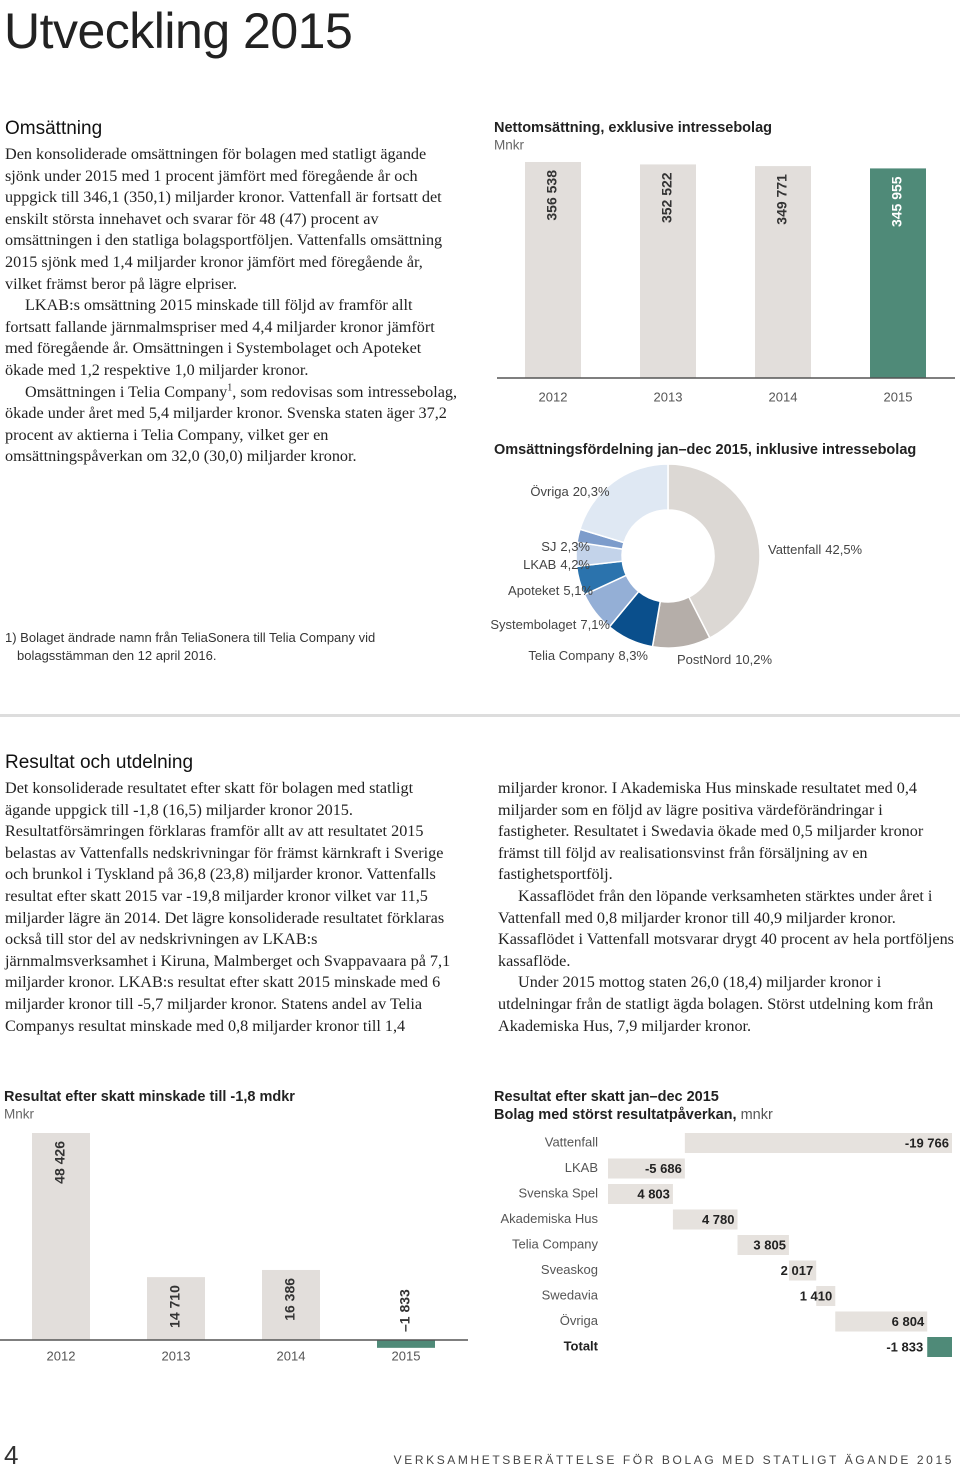 The image size is (960, 1471). Describe the element at coordinates (126, 391) in the screenshot. I see `text: Omsättningen i Telia Company` at that location.